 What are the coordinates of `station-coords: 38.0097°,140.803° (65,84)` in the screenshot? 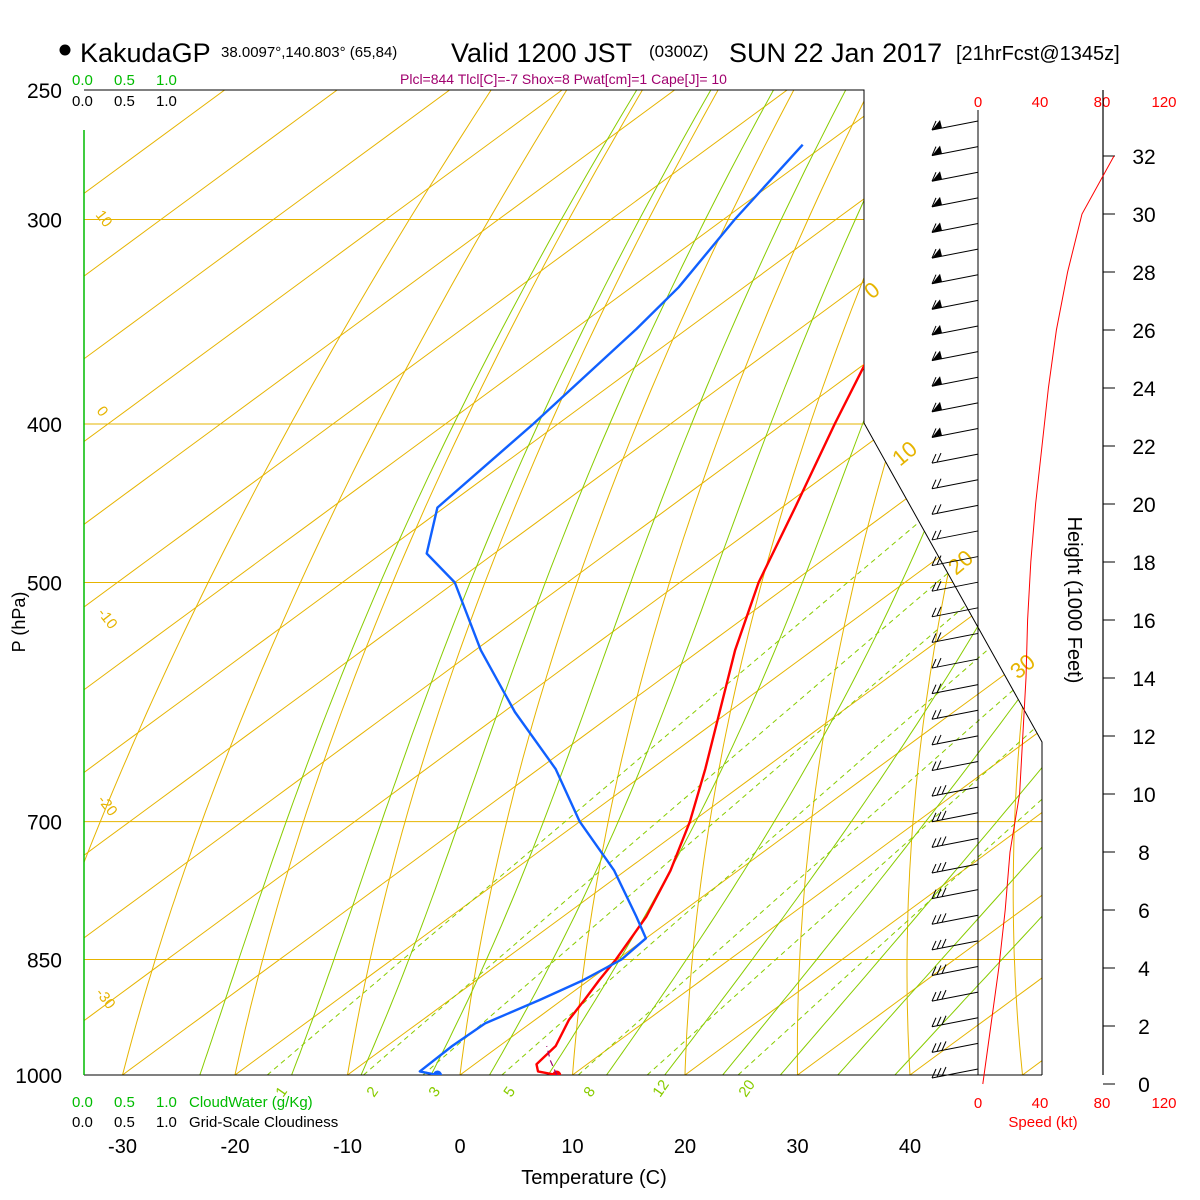 It's located at (309, 52).